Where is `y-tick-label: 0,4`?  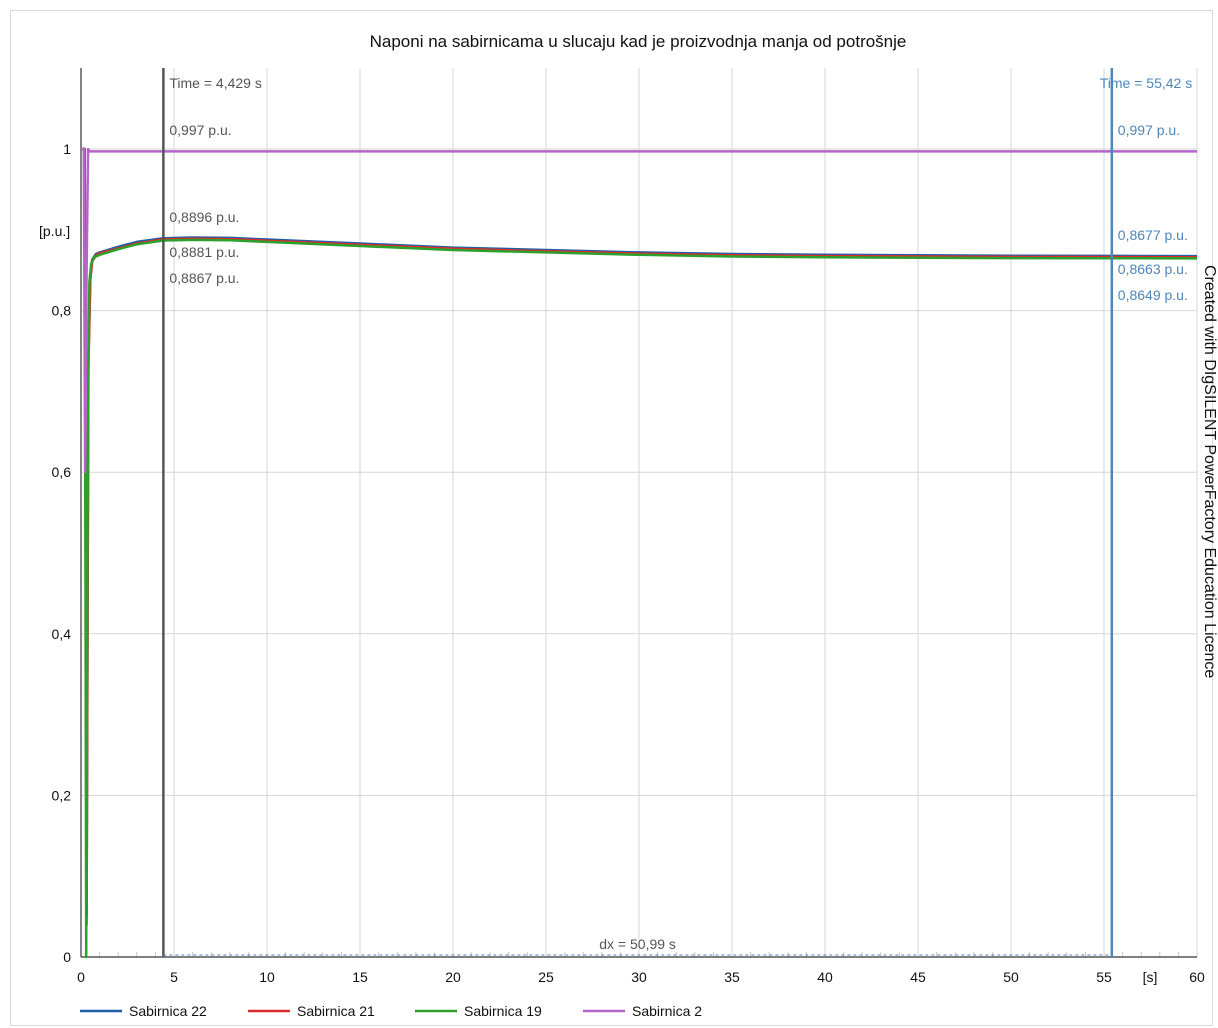
y-tick-label: 0,4 is located at coordinates (62, 634).